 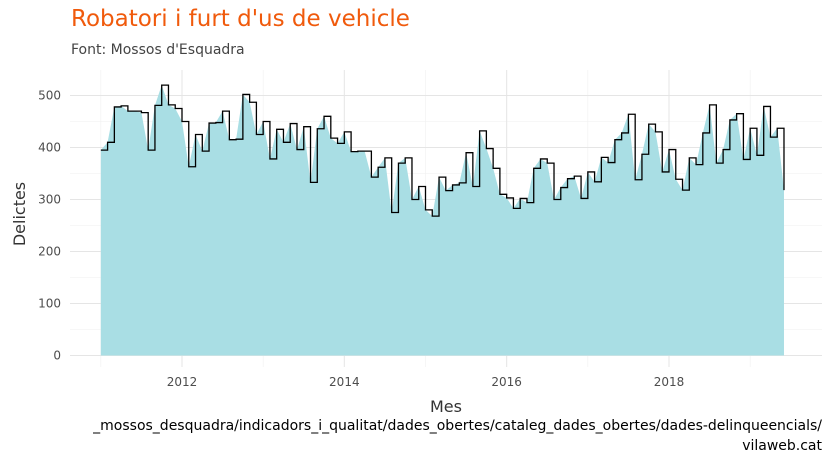 I want to click on x-tick-label: 2014, so click(x=344, y=382).